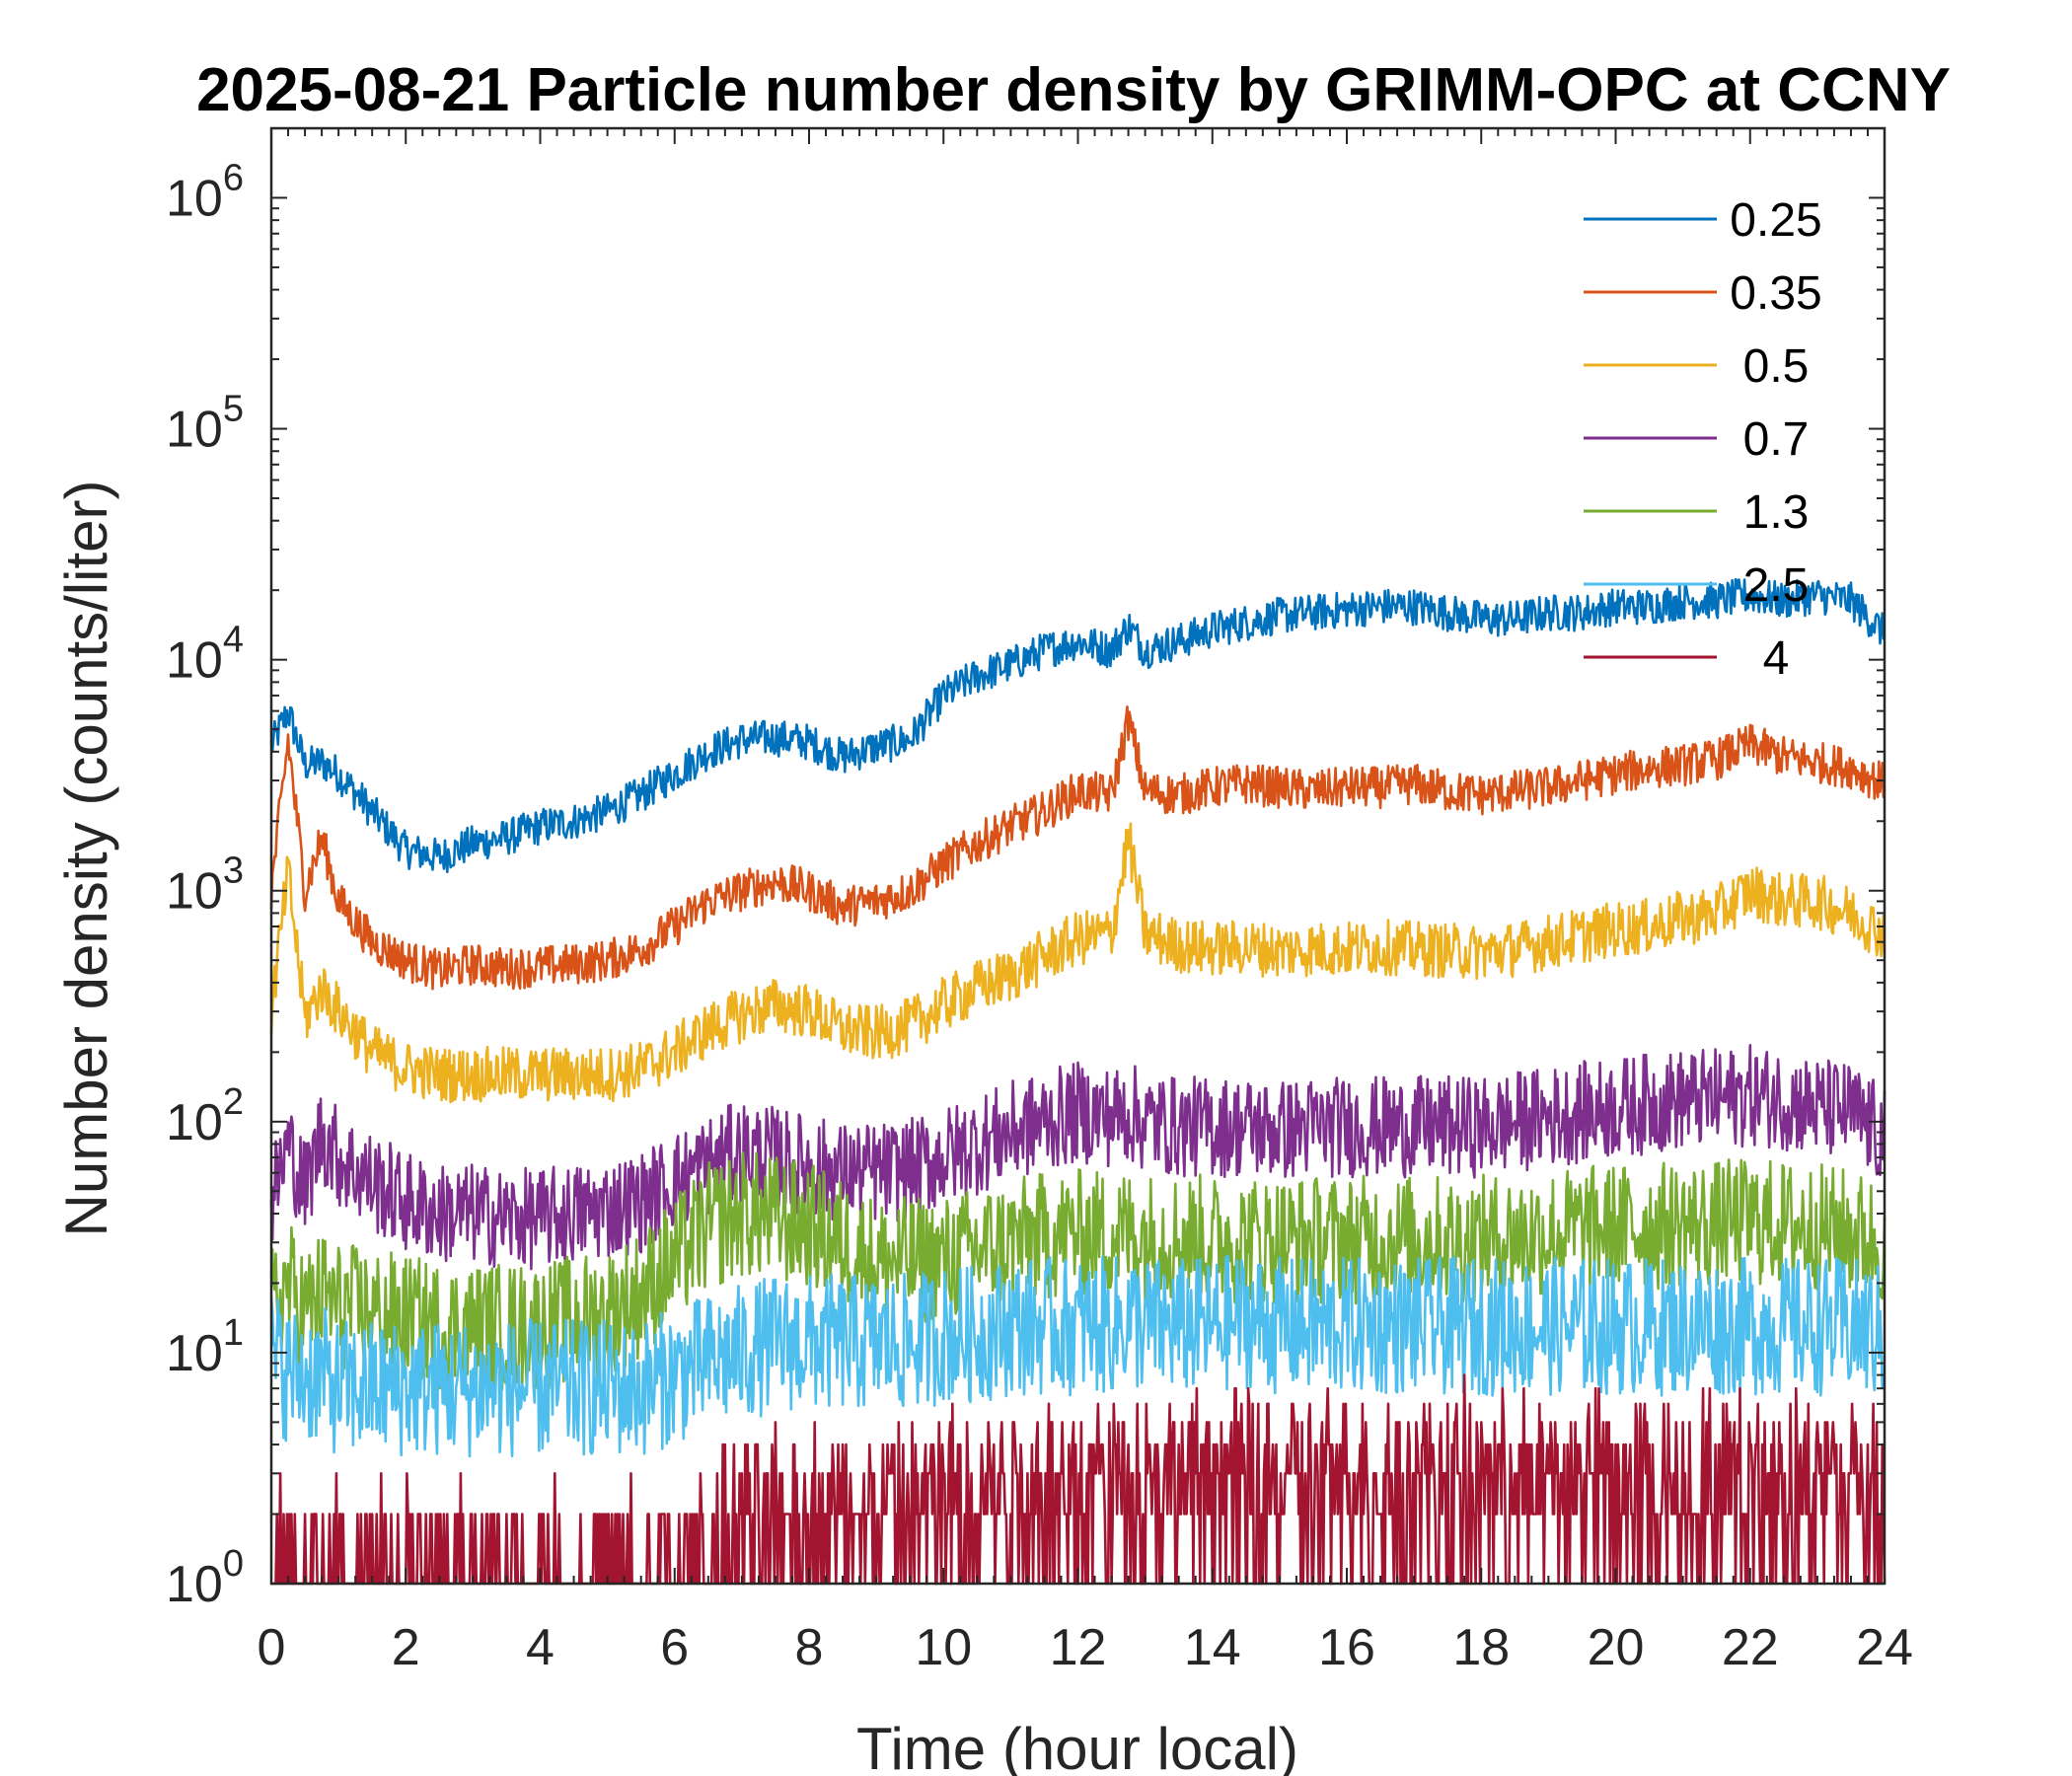 Image resolution: width=2072 pixels, height=1776 pixels. What do you see at coordinates (674, 1647) in the screenshot?
I see `x-tick-label: 6` at bounding box center [674, 1647].